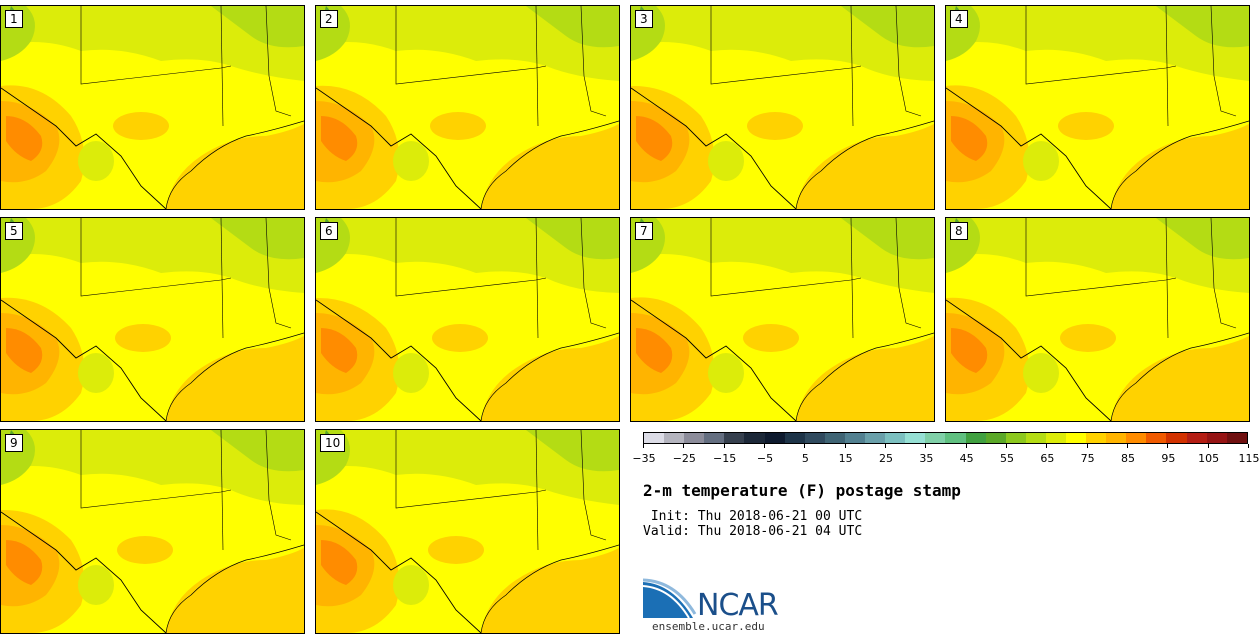  Describe the element at coordinates (329, 231) in the screenshot. I see `member-label: 6` at that location.